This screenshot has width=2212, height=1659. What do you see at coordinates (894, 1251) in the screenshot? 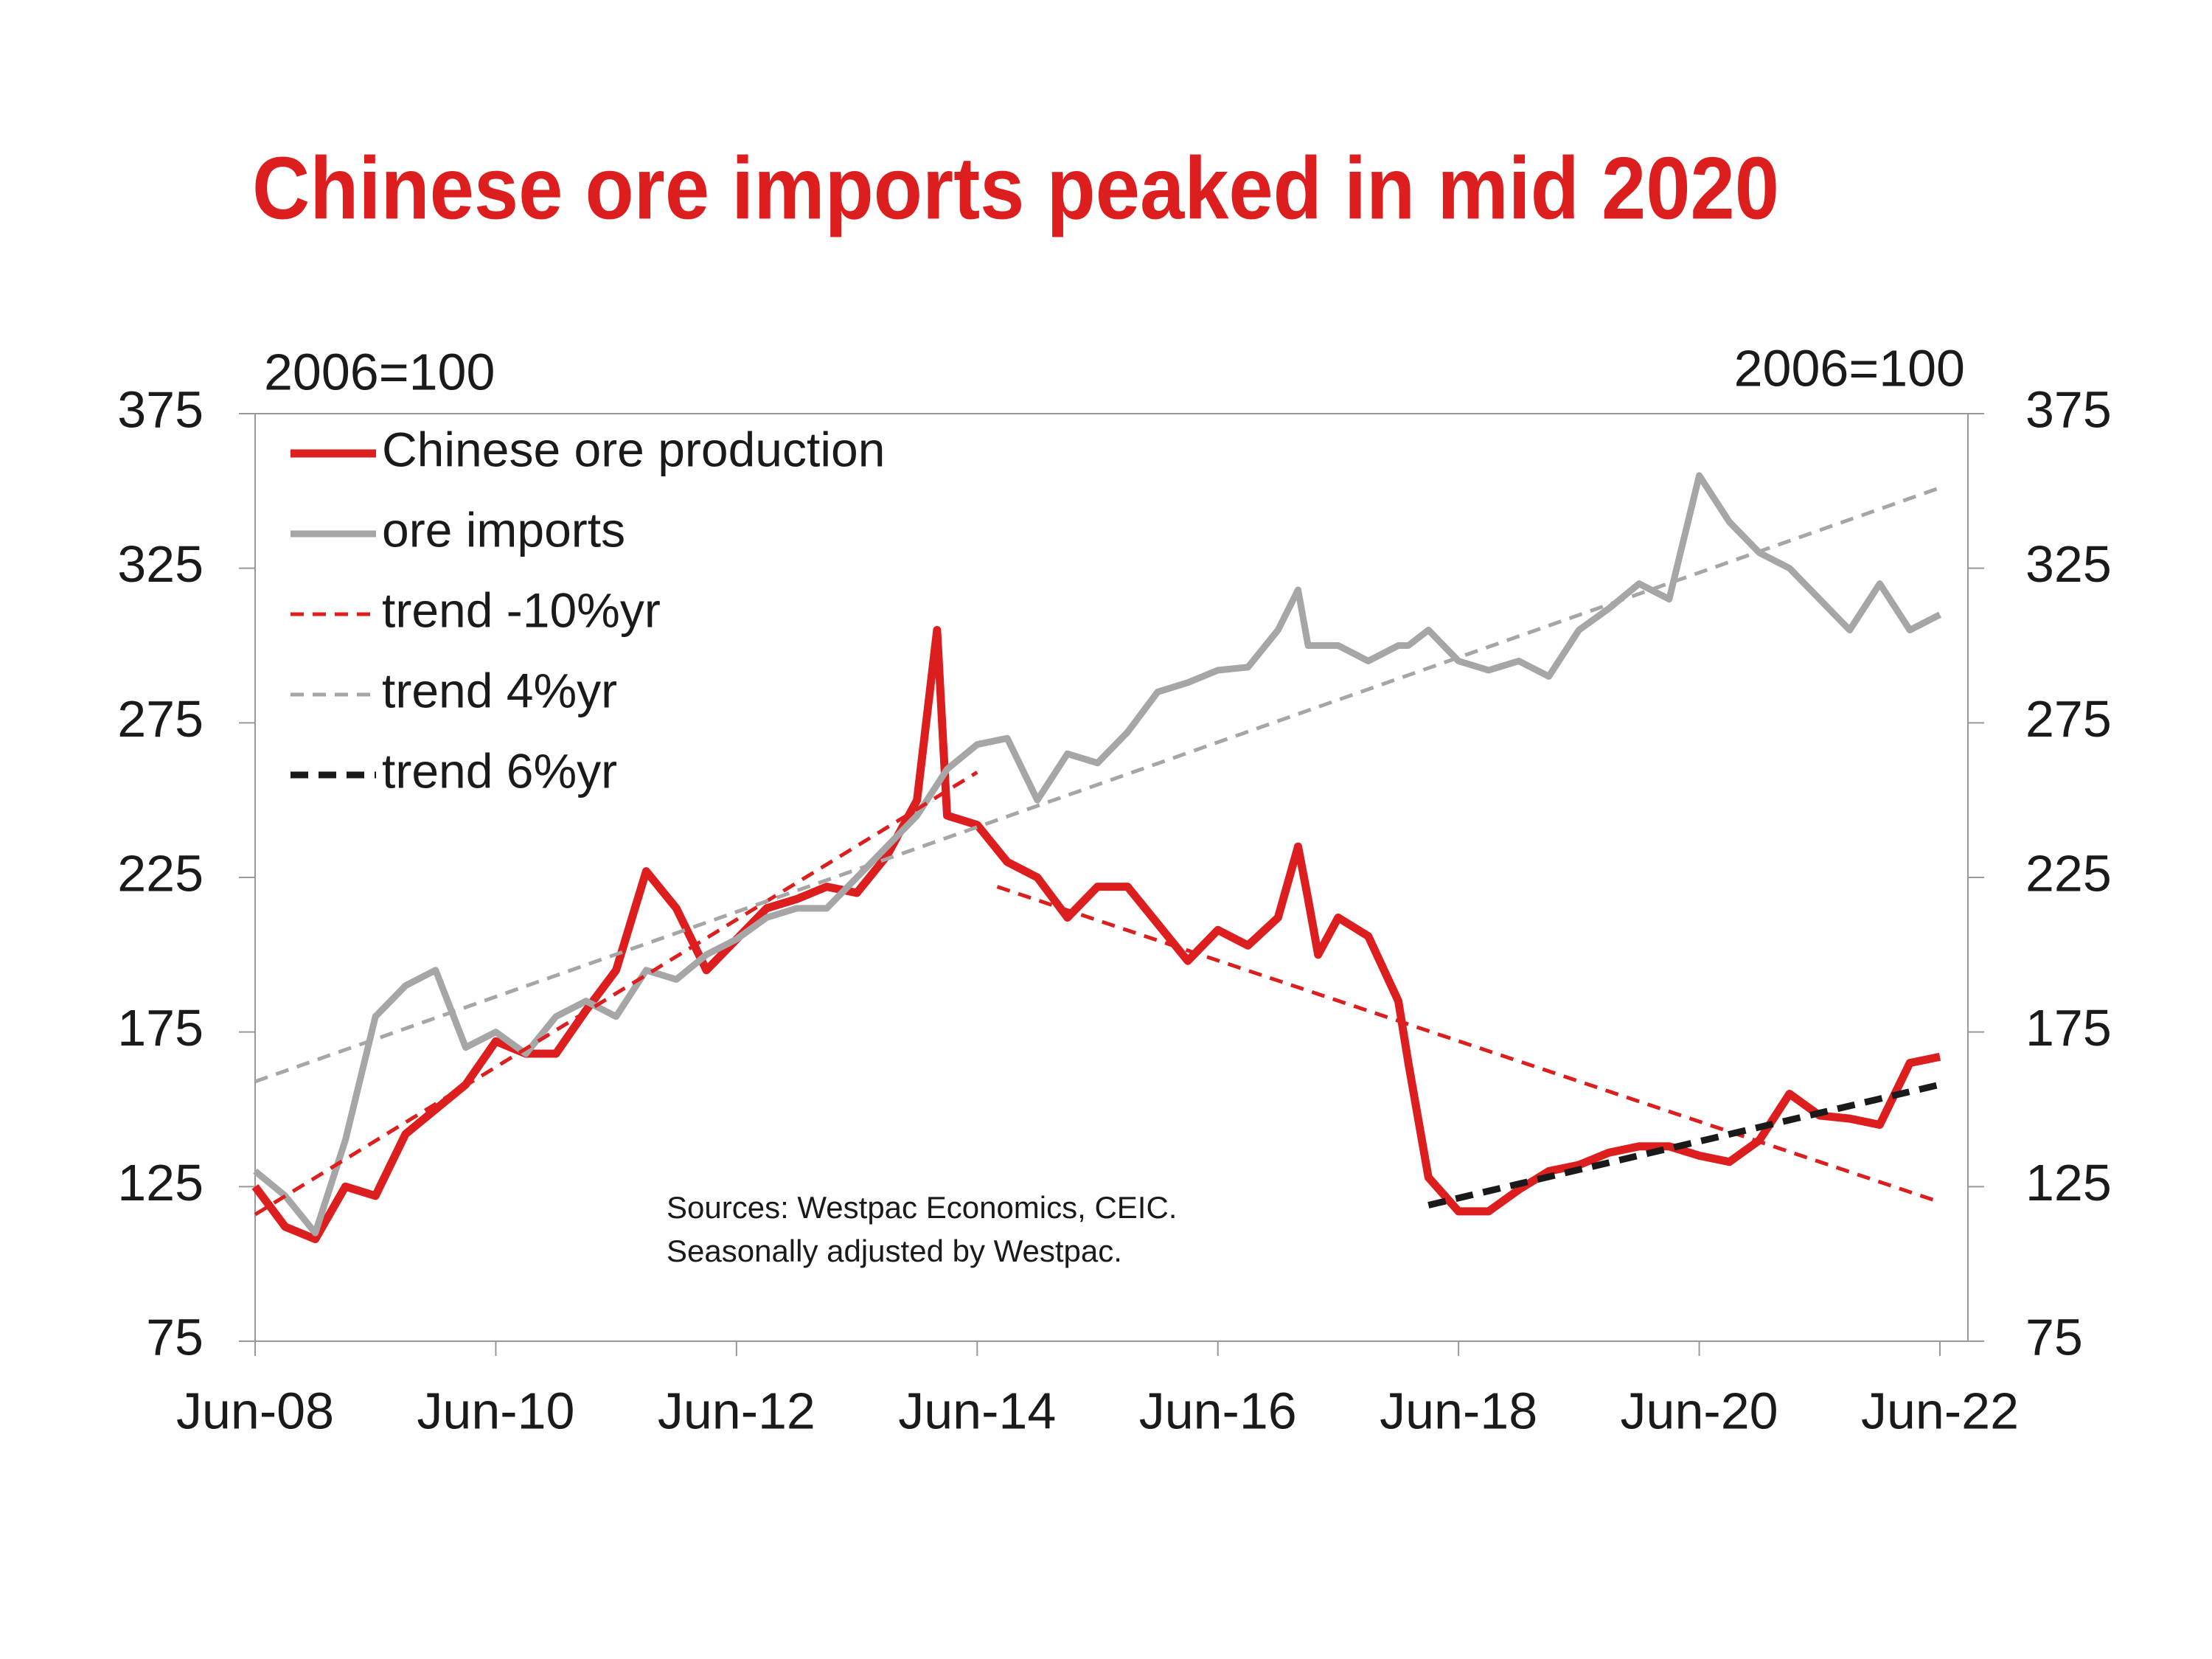
I see `source-note: Seasonally adjusted by Westpac.` at bounding box center [894, 1251].